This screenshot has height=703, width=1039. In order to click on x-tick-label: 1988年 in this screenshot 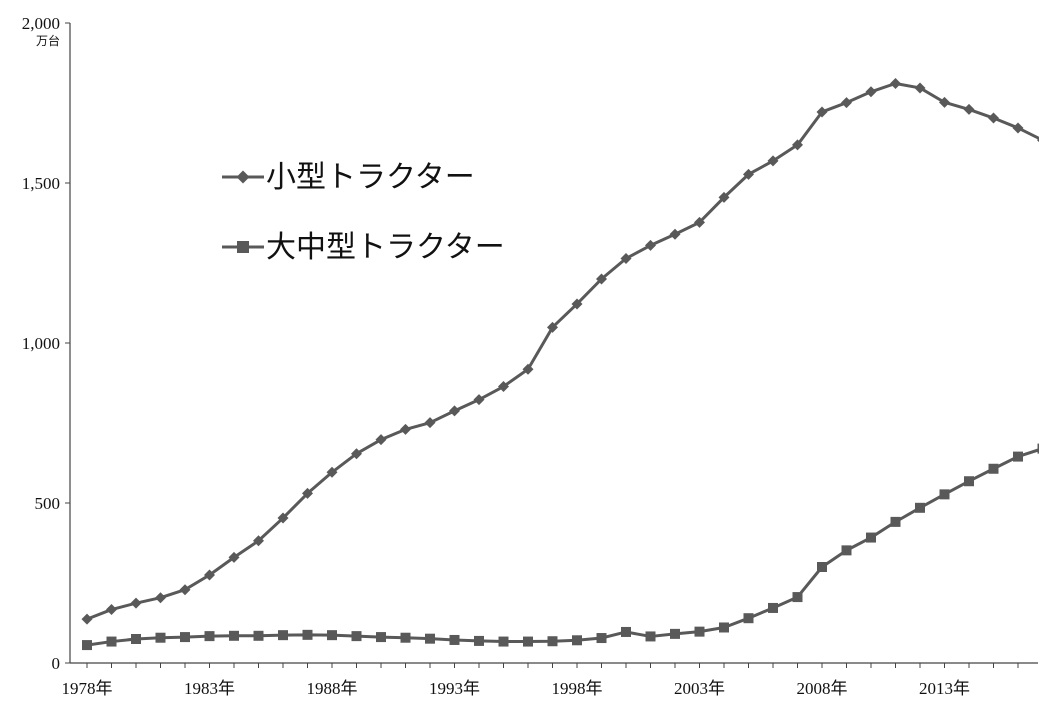, I will do `click(332, 688)`.